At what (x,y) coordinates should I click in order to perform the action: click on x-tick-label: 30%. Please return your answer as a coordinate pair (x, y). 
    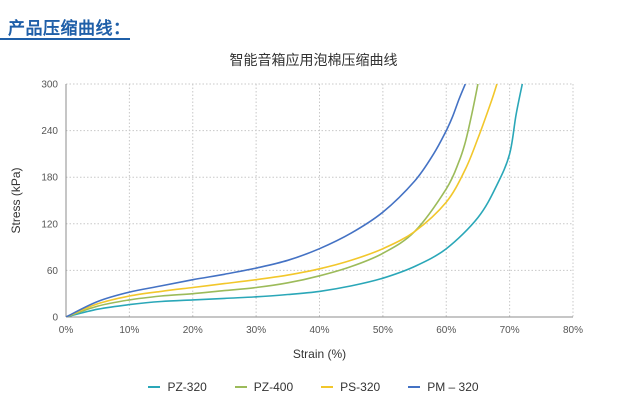
    Looking at the image, I should click on (256, 330).